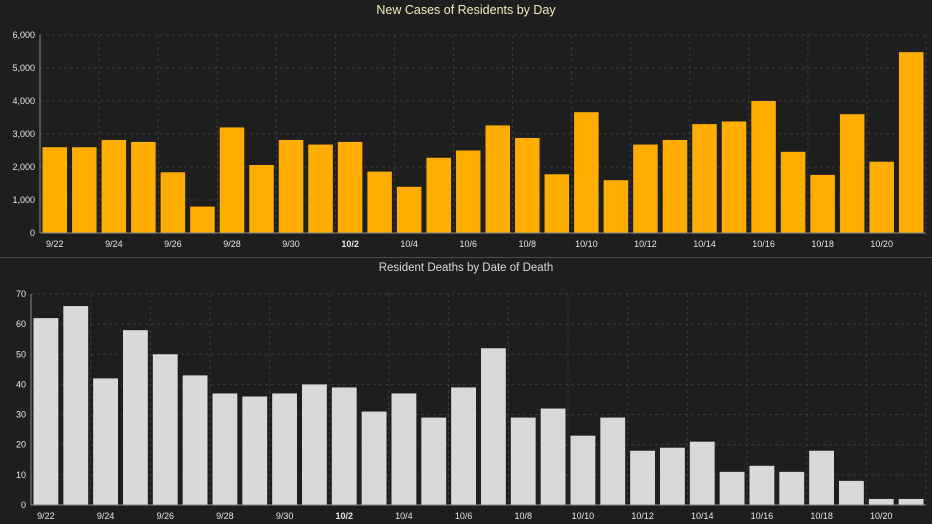  Describe the element at coordinates (463, 446) in the screenshot. I see `deaths-bar: 10/6: 39` at that location.